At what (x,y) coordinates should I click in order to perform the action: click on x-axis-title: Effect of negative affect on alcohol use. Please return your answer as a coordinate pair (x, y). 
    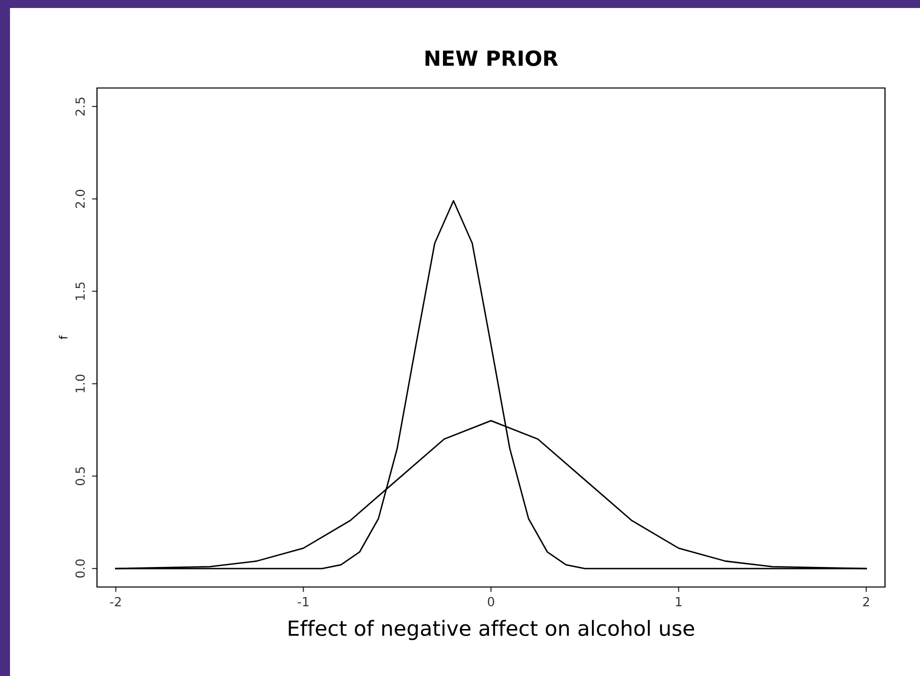
    Looking at the image, I should click on (491, 630).